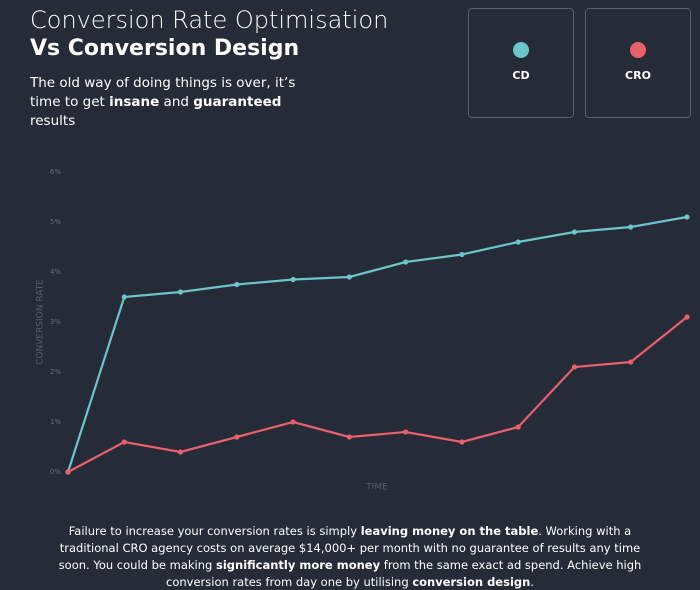 The image size is (700, 590). I want to click on text: leaving money on the table, so click(449, 531).